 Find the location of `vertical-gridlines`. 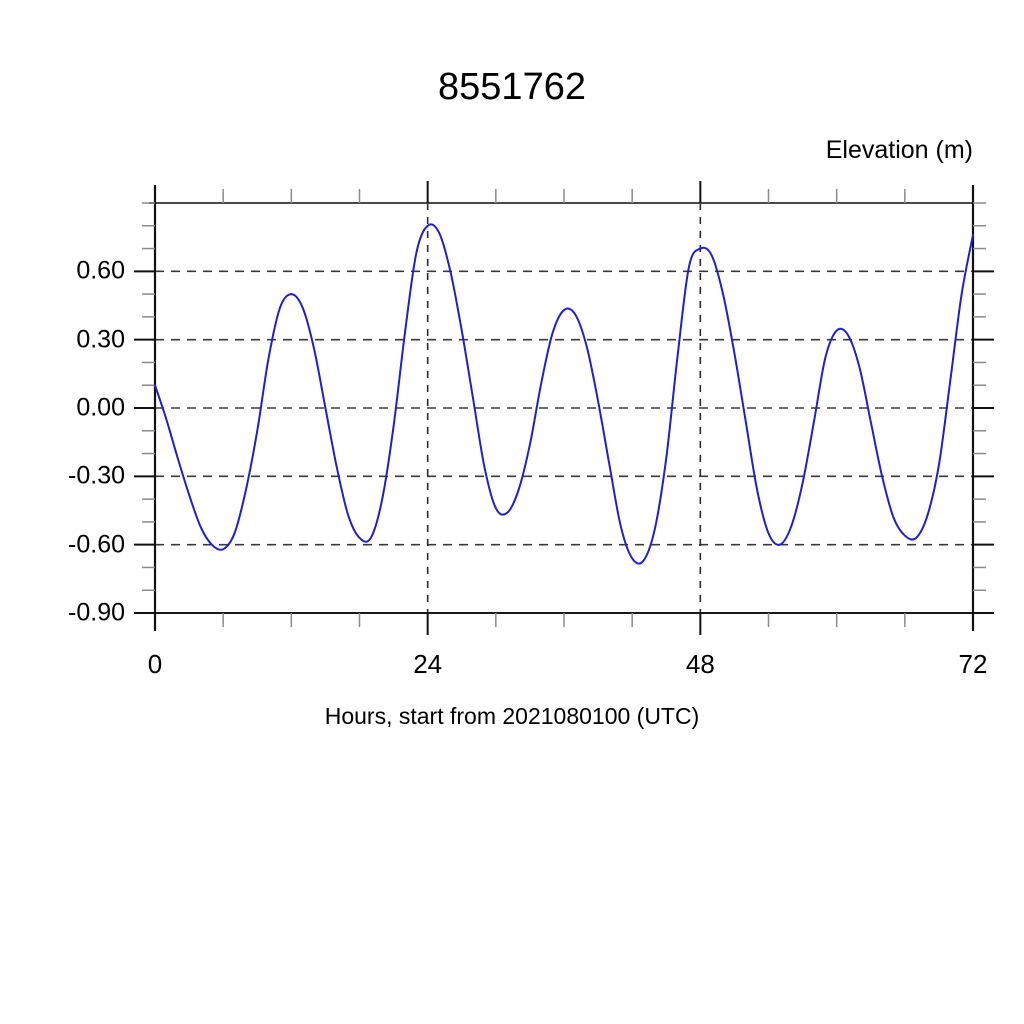

vertical-gridlines is located at coordinates (564, 408).